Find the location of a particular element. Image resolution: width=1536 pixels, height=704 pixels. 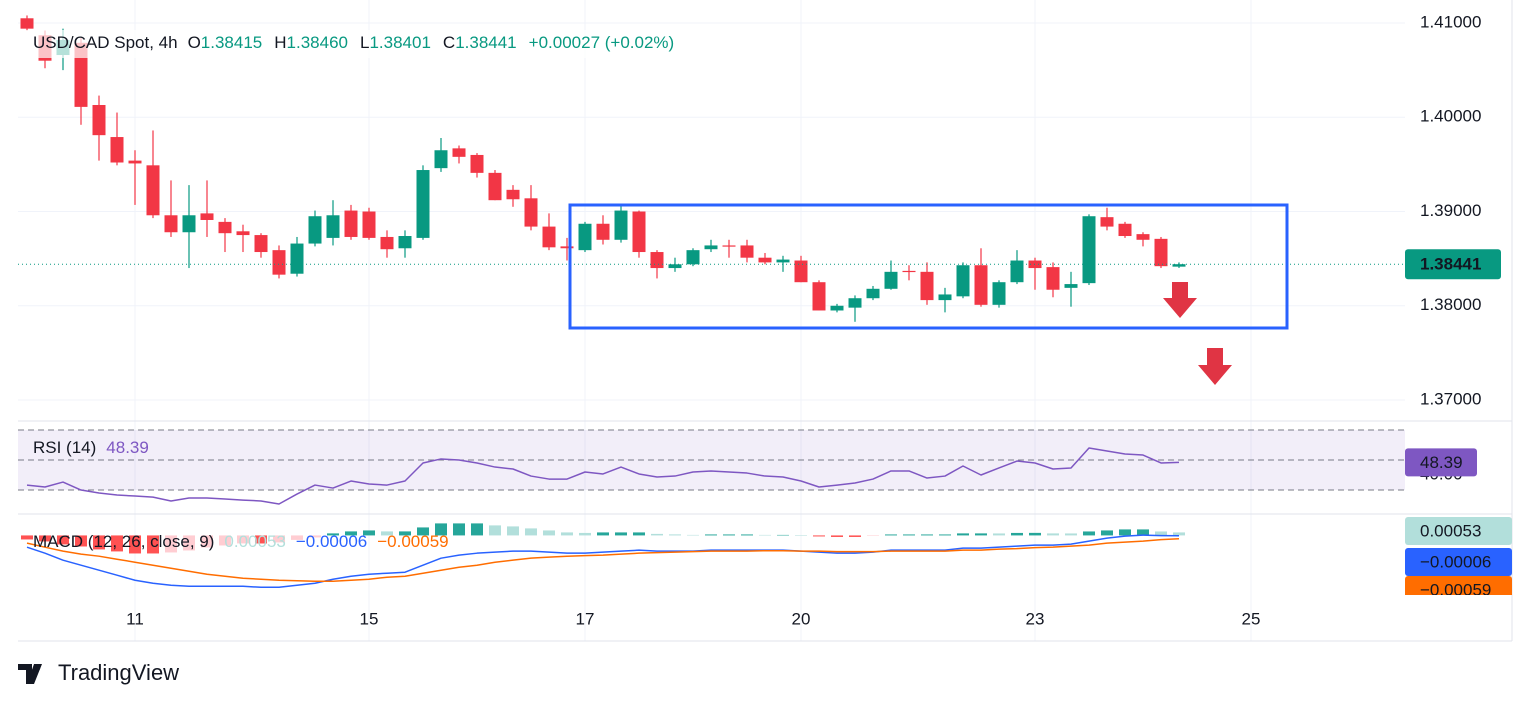

macd-title: MACD (12, 26, close, 9) is located at coordinates (123, 541).